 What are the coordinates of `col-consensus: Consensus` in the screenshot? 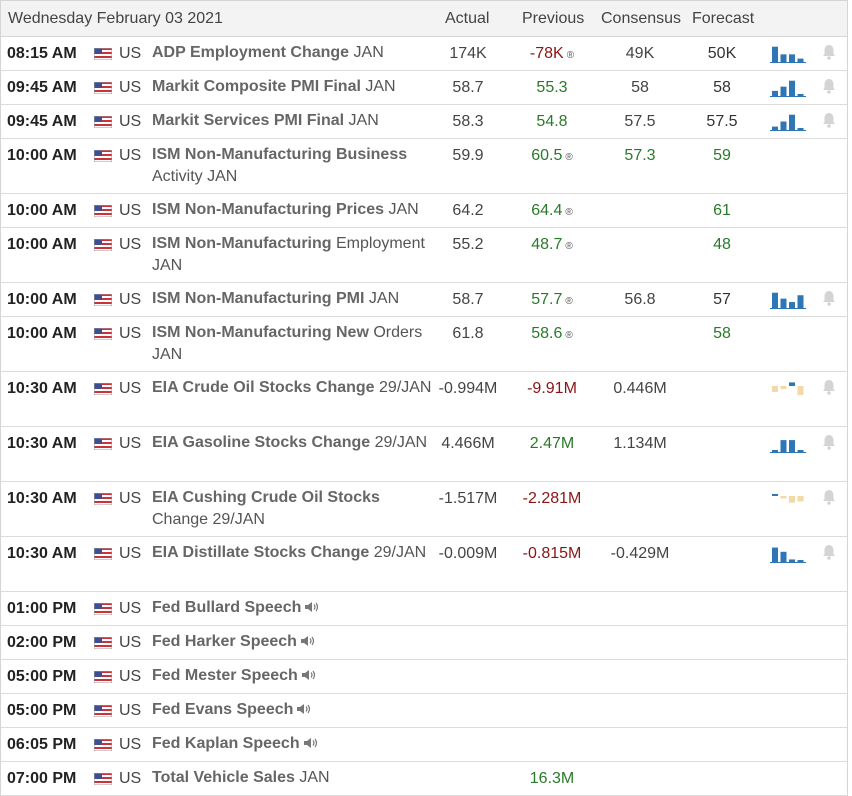 It's located at (641, 18).